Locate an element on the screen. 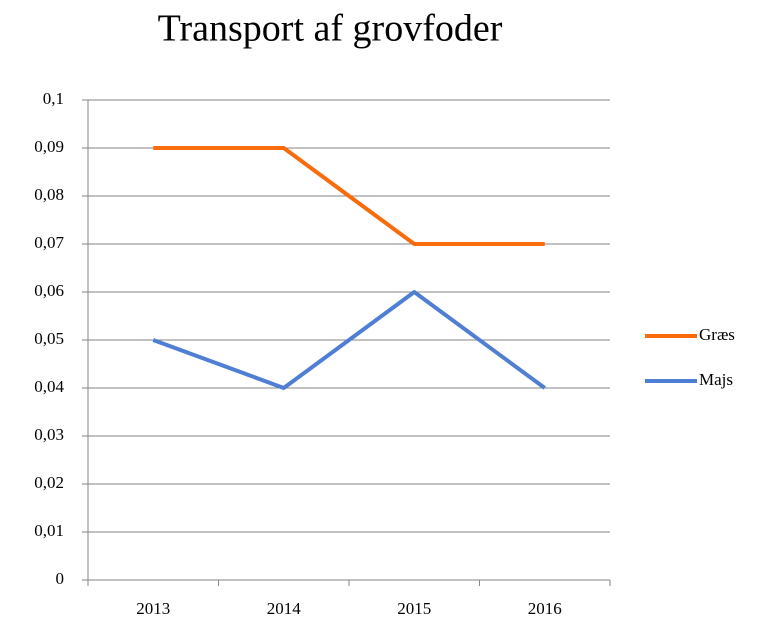 The image size is (761, 623). x-tick-label: 2014 is located at coordinates (284, 608).